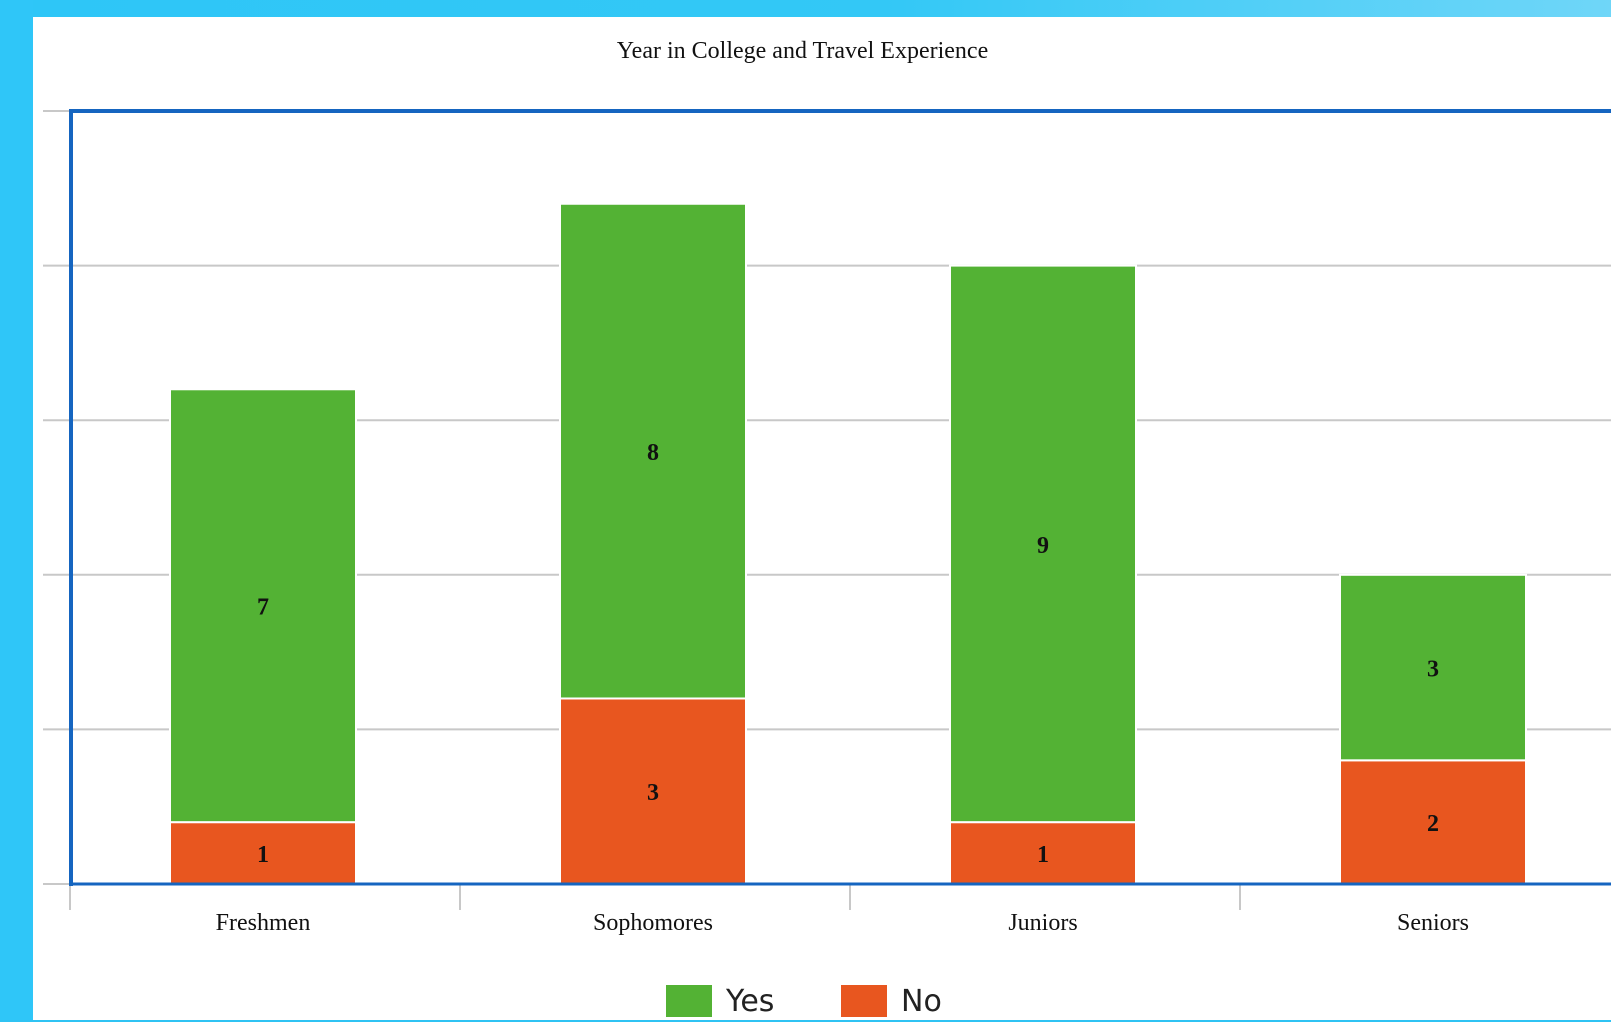 This screenshot has width=1611, height=1022. I want to click on data-label: 2, so click(1433, 824).